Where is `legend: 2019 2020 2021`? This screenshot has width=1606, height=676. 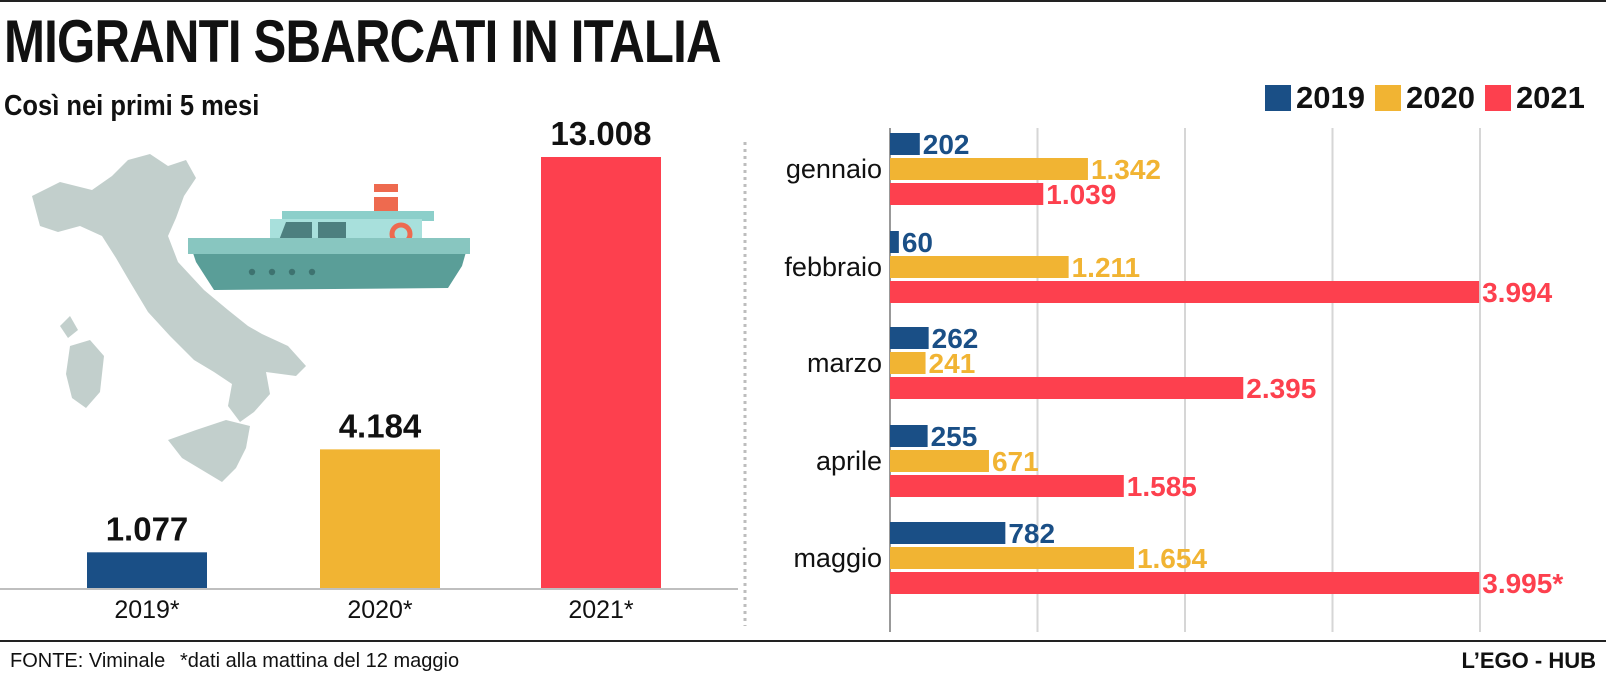 legend: 2019 2020 2021 is located at coordinates (1425, 98).